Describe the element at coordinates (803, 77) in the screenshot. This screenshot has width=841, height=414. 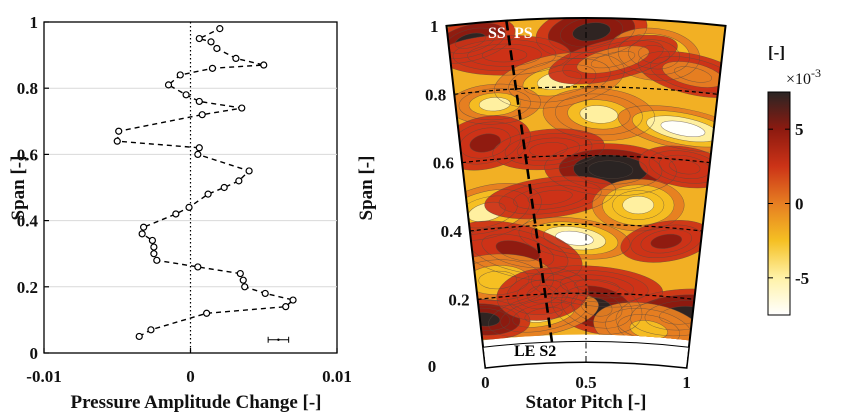
I see `colorbar-multiplier: ×10⁻³` at that location.